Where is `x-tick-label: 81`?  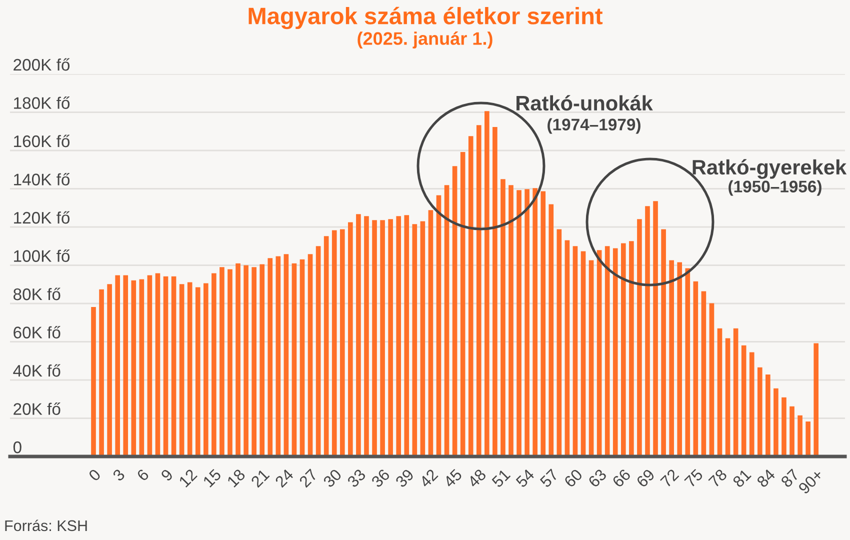 x-tick-label: 81 is located at coordinates (742, 478).